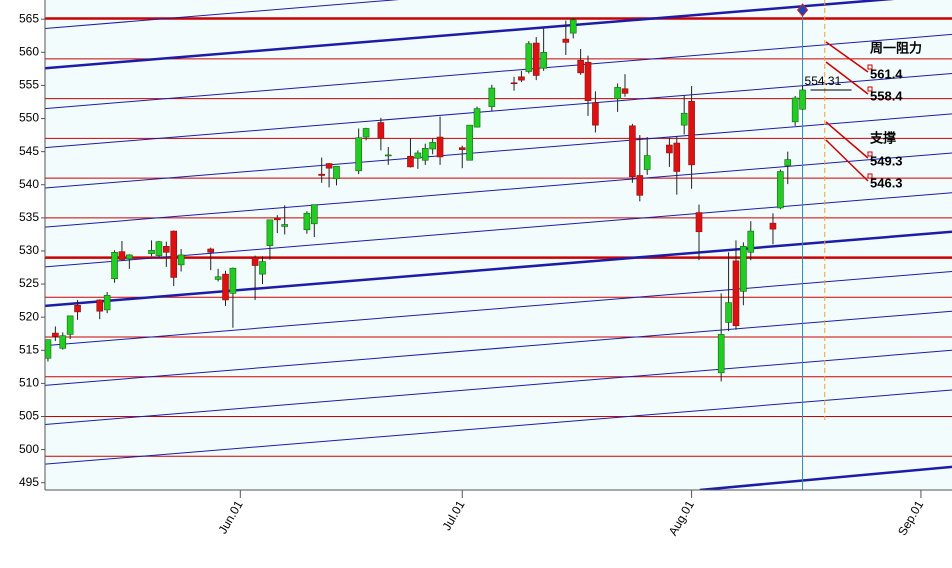 This screenshot has height=568, width=952. What do you see at coordinates (29, 217) in the screenshot?
I see `y-tick-label: 535` at bounding box center [29, 217].